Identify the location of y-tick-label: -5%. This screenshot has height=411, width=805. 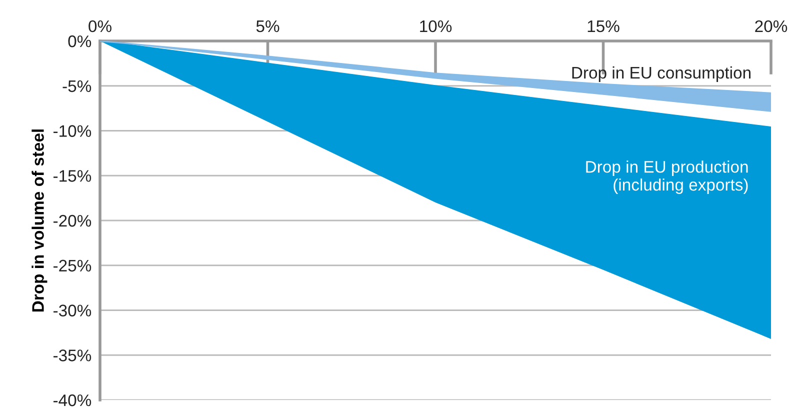
(77, 86).